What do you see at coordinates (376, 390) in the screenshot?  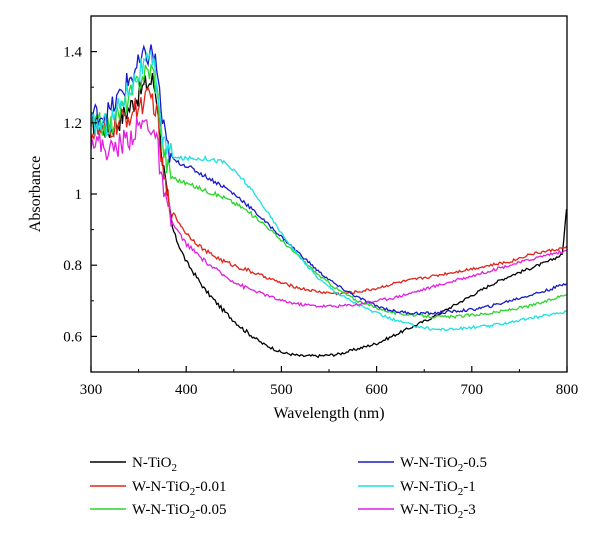 I see `x-tick-label: 600` at bounding box center [376, 390].